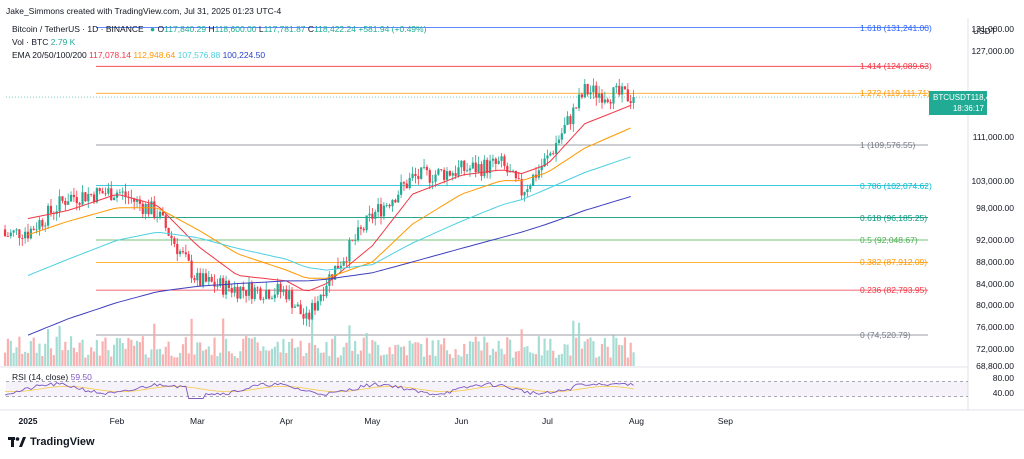  I want to click on low-value: 117,781.87, so click(284, 29).